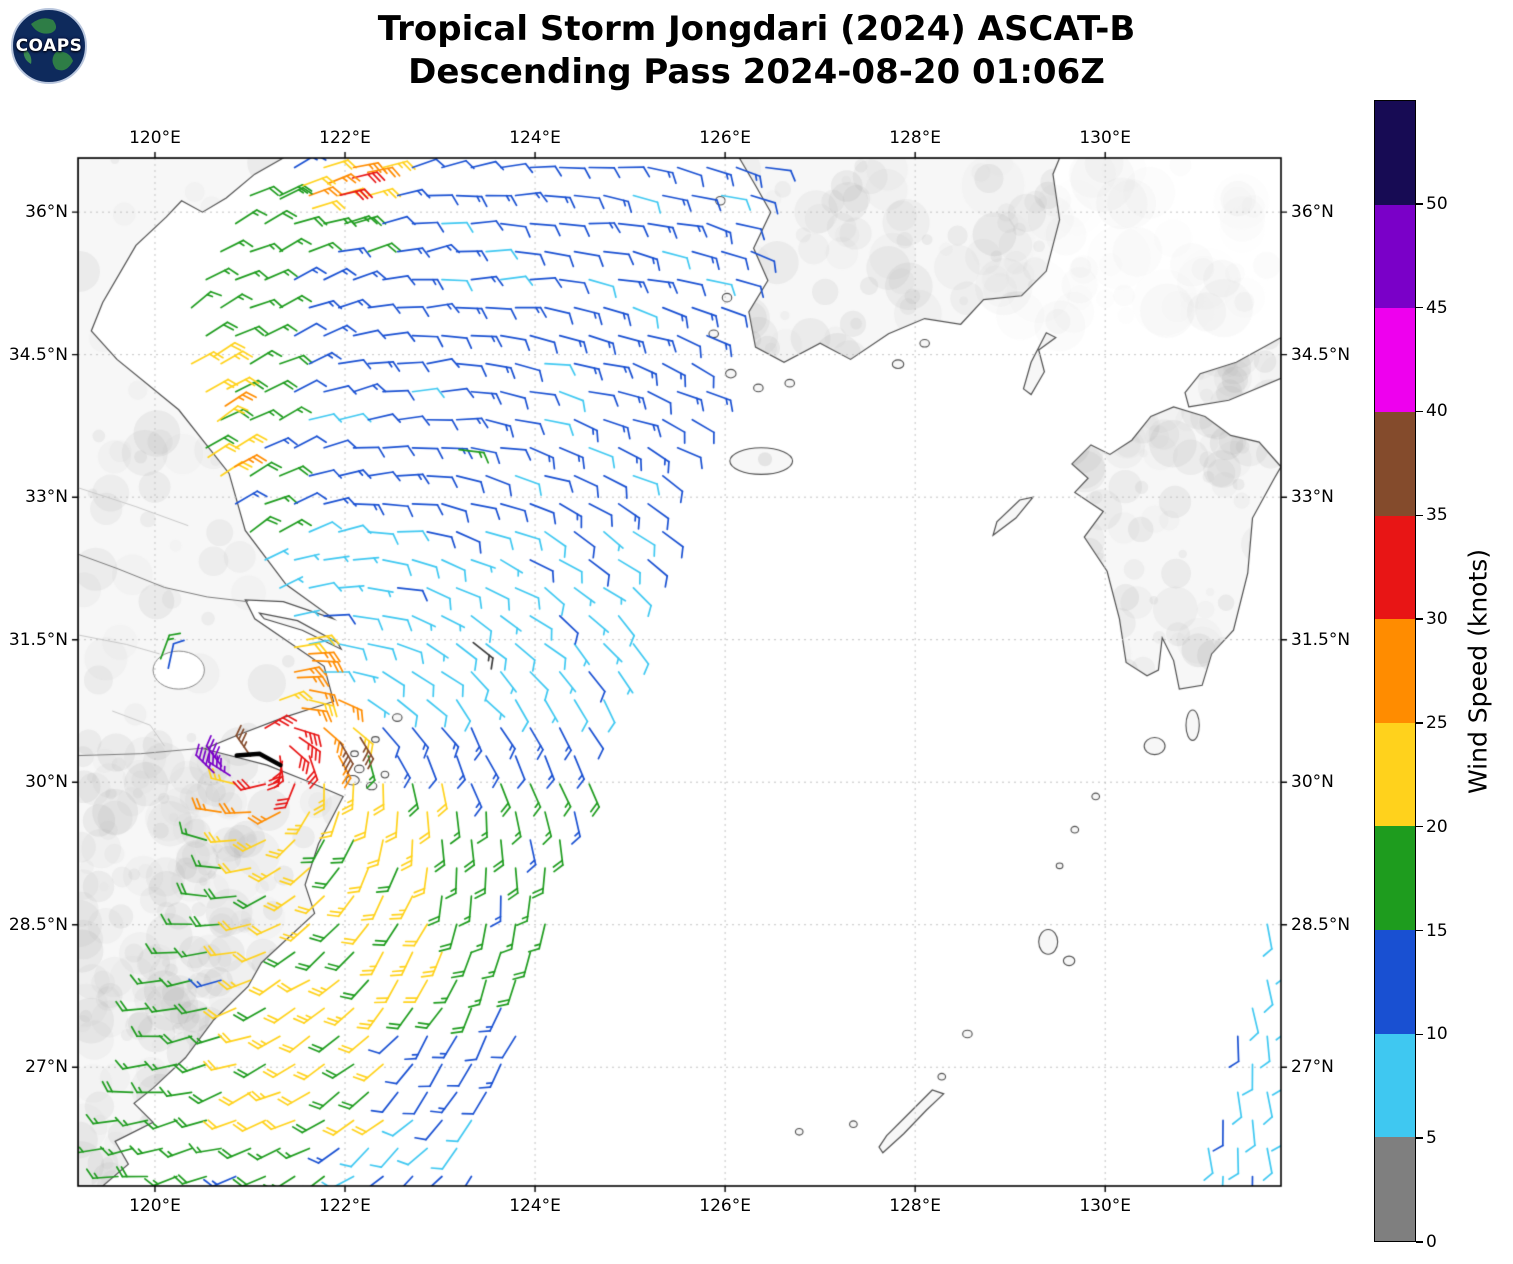  What do you see at coordinates (1321, 354) in the screenshot?
I see `lat-tick-label-right: 34.5°N` at bounding box center [1321, 354].